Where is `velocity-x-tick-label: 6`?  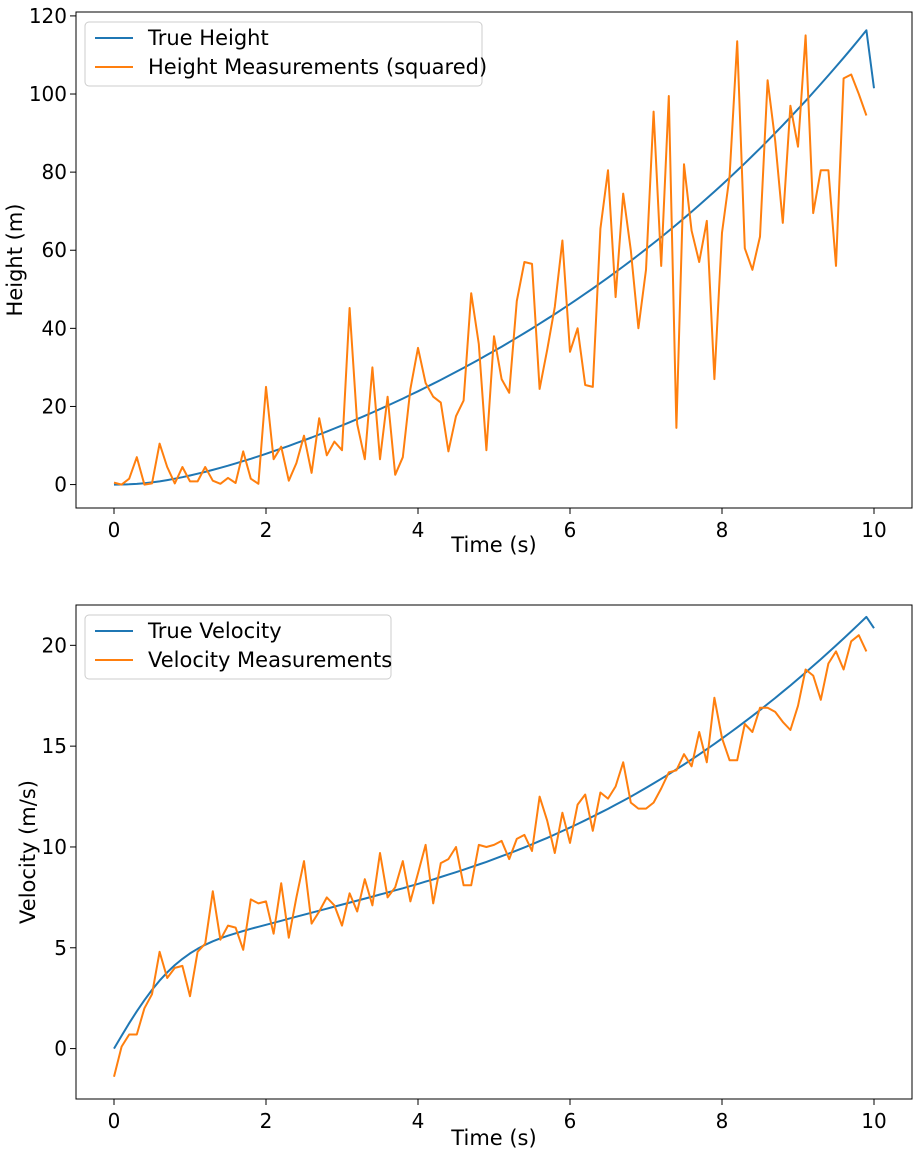 velocity-x-tick-label: 6 is located at coordinates (570, 1121).